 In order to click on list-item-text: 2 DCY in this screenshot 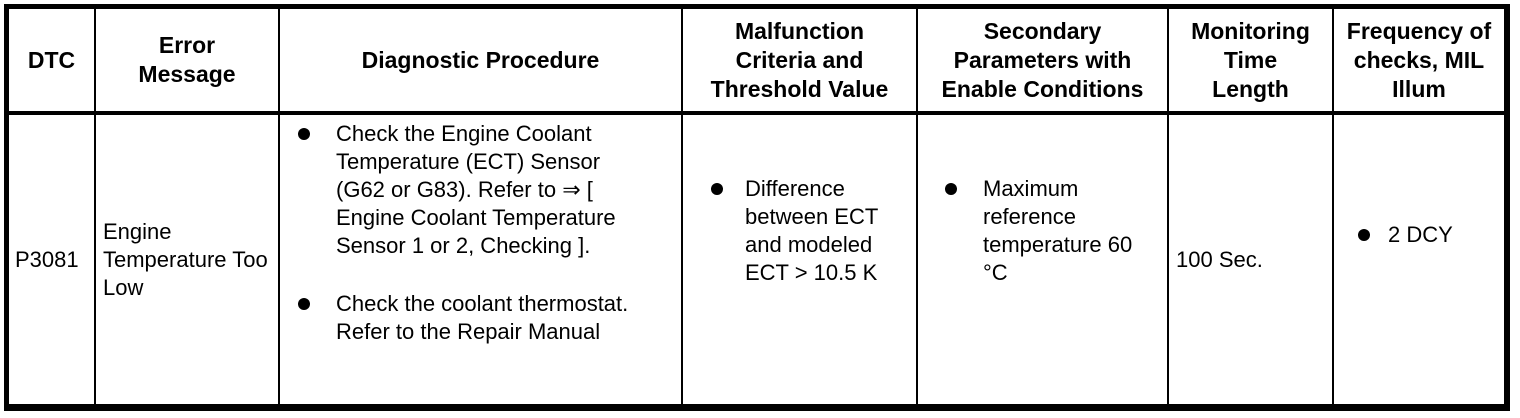, I will do `click(1420, 234)`.